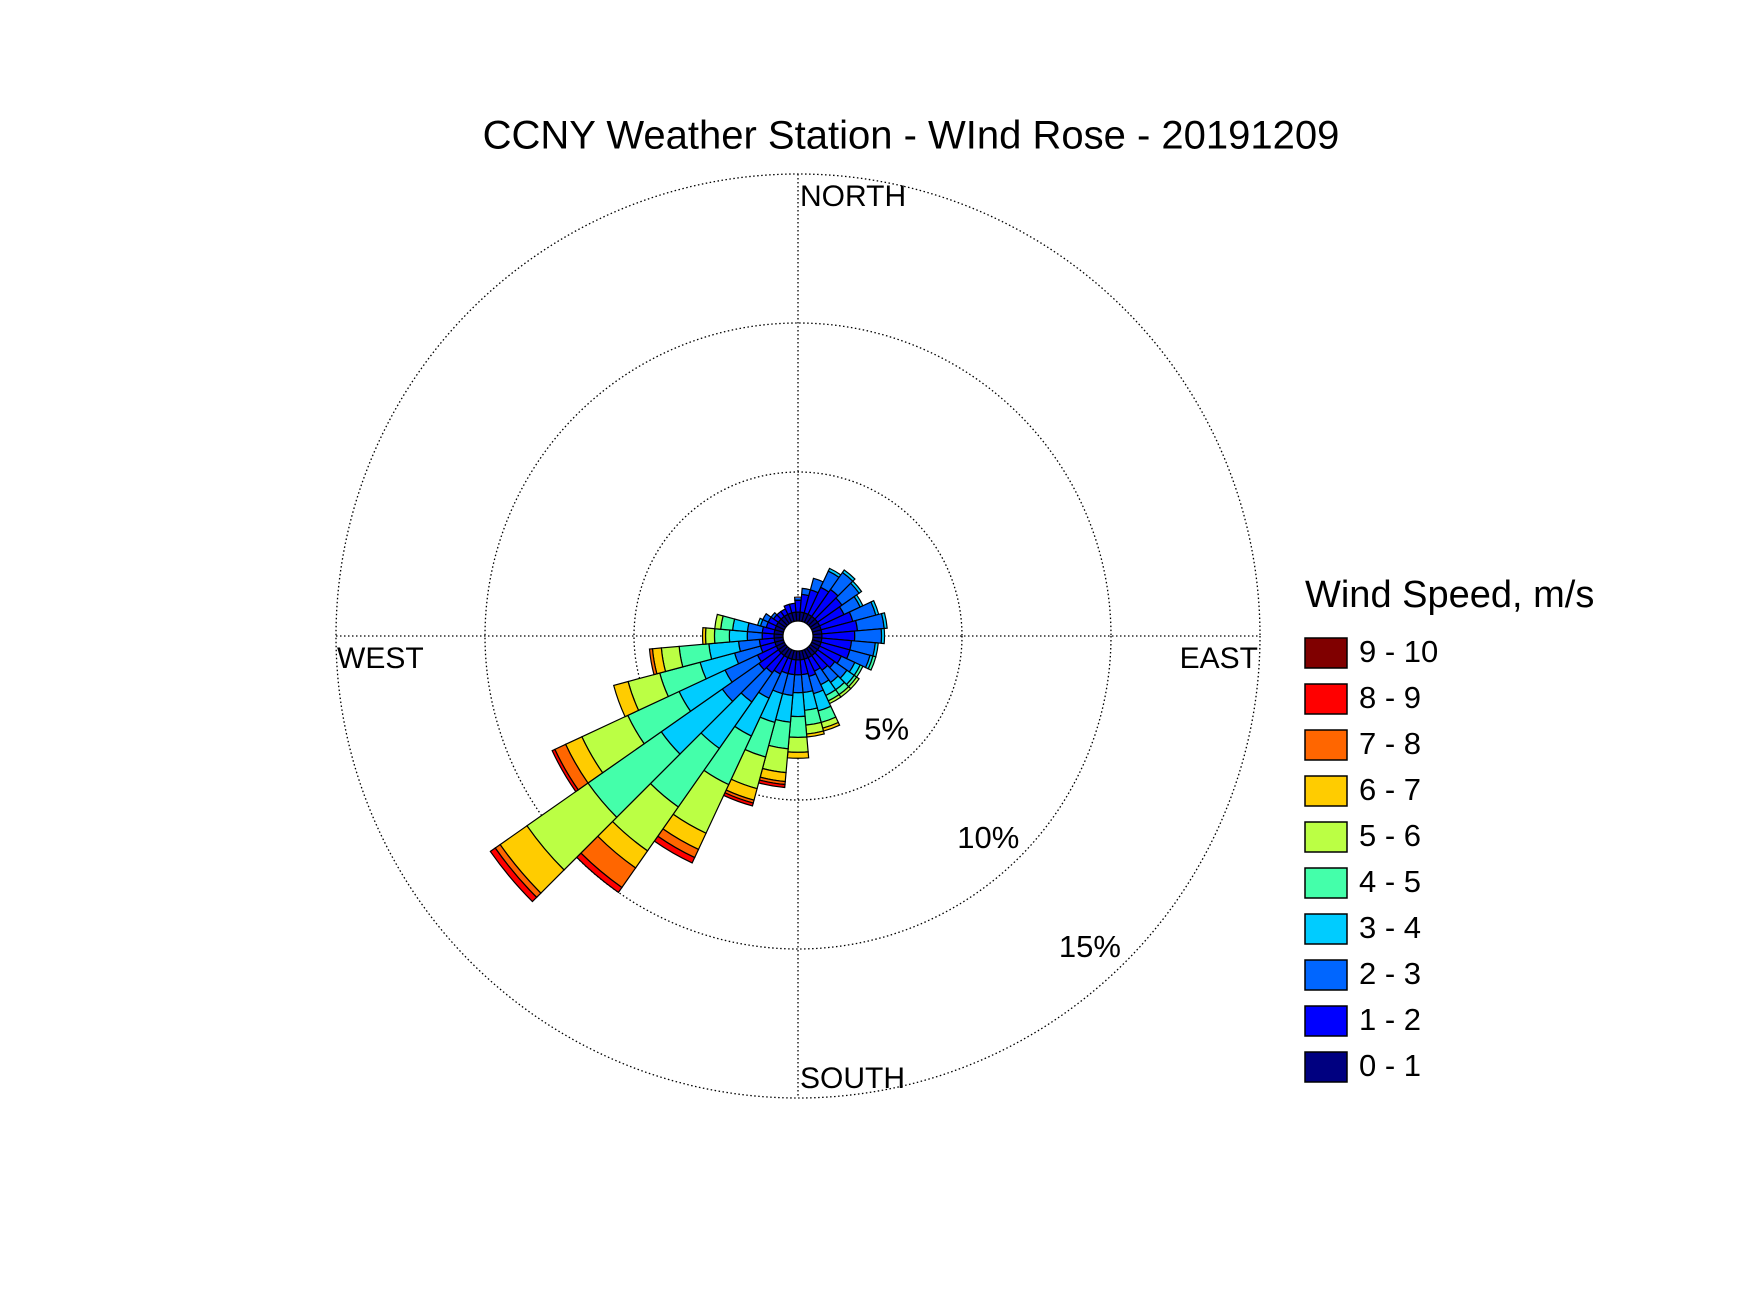 Image resolution: width=1750 pixels, height=1313 pixels. What do you see at coordinates (1390, 973) in the screenshot?
I see `legend-label: 2 - 3` at bounding box center [1390, 973].